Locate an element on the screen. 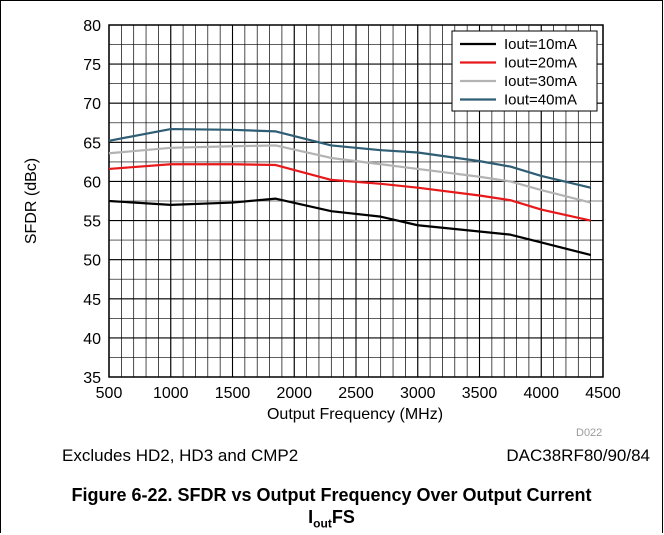 This screenshot has width=664, height=535. x-tick-label: 2000 is located at coordinates (294, 393).